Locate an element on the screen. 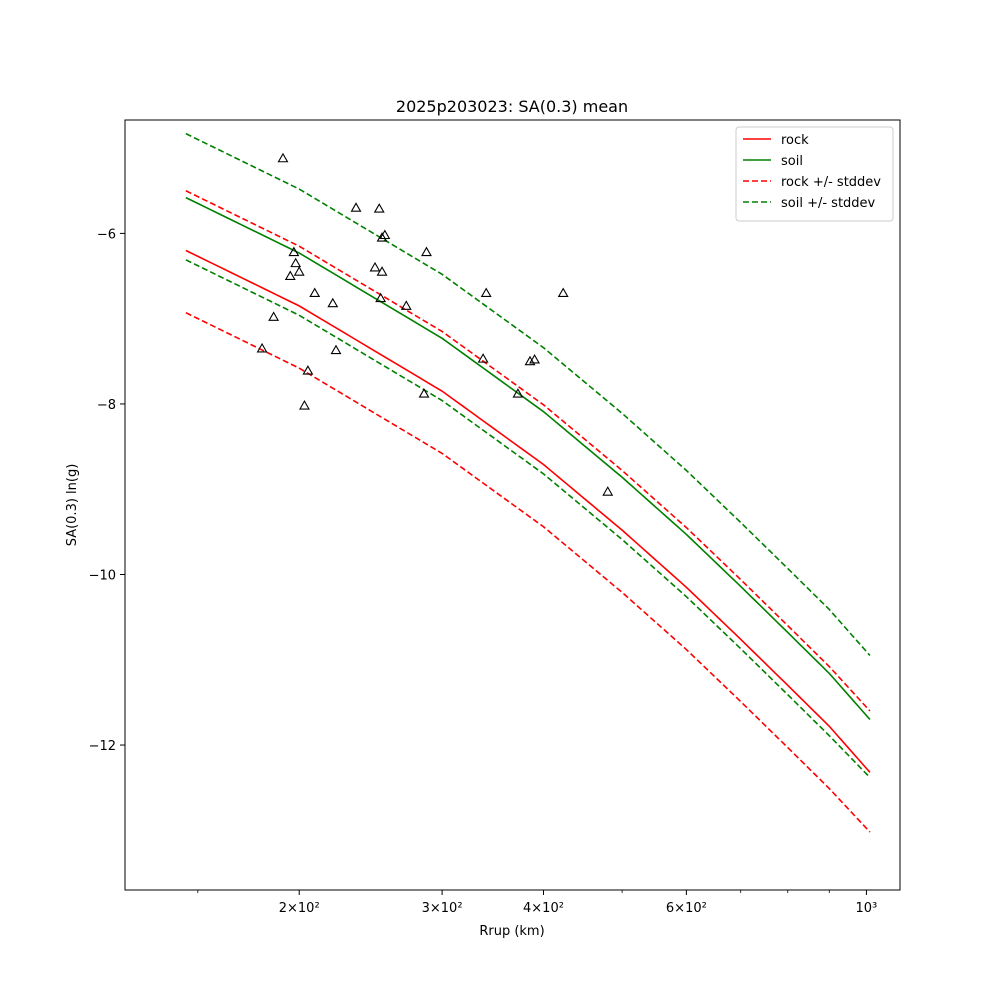 The height and width of the screenshot is (1000, 1000). y-tick-label: −12 is located at coordinates (102, 746).